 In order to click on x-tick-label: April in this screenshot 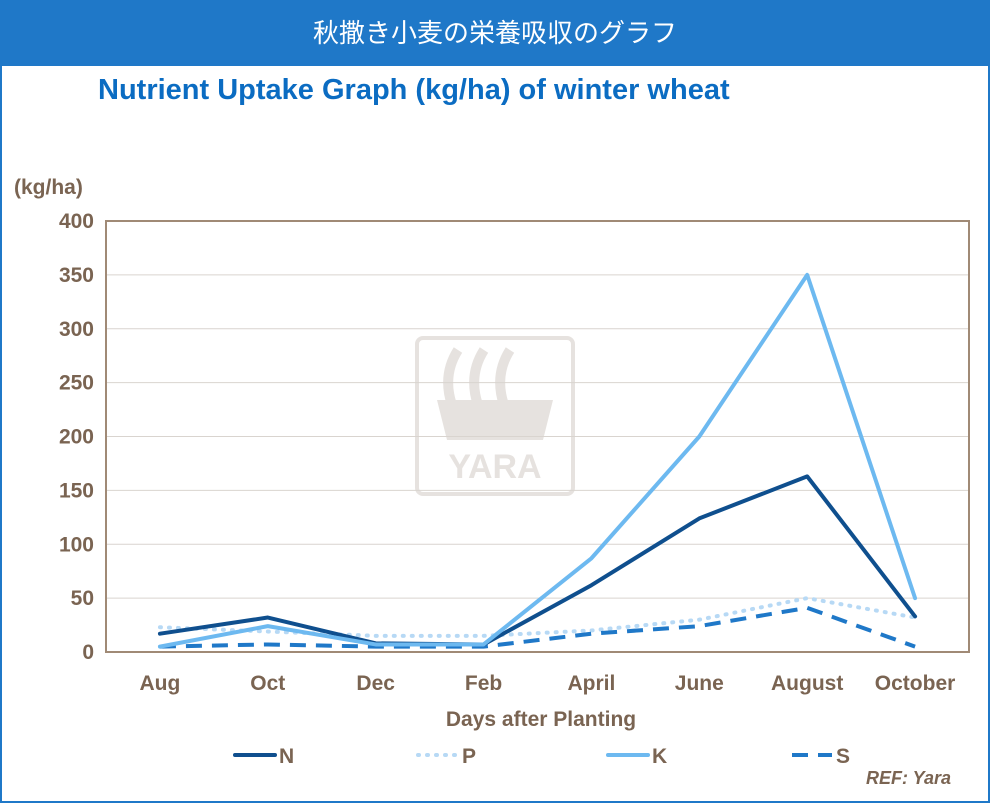, I will do `click(592, 683)`.